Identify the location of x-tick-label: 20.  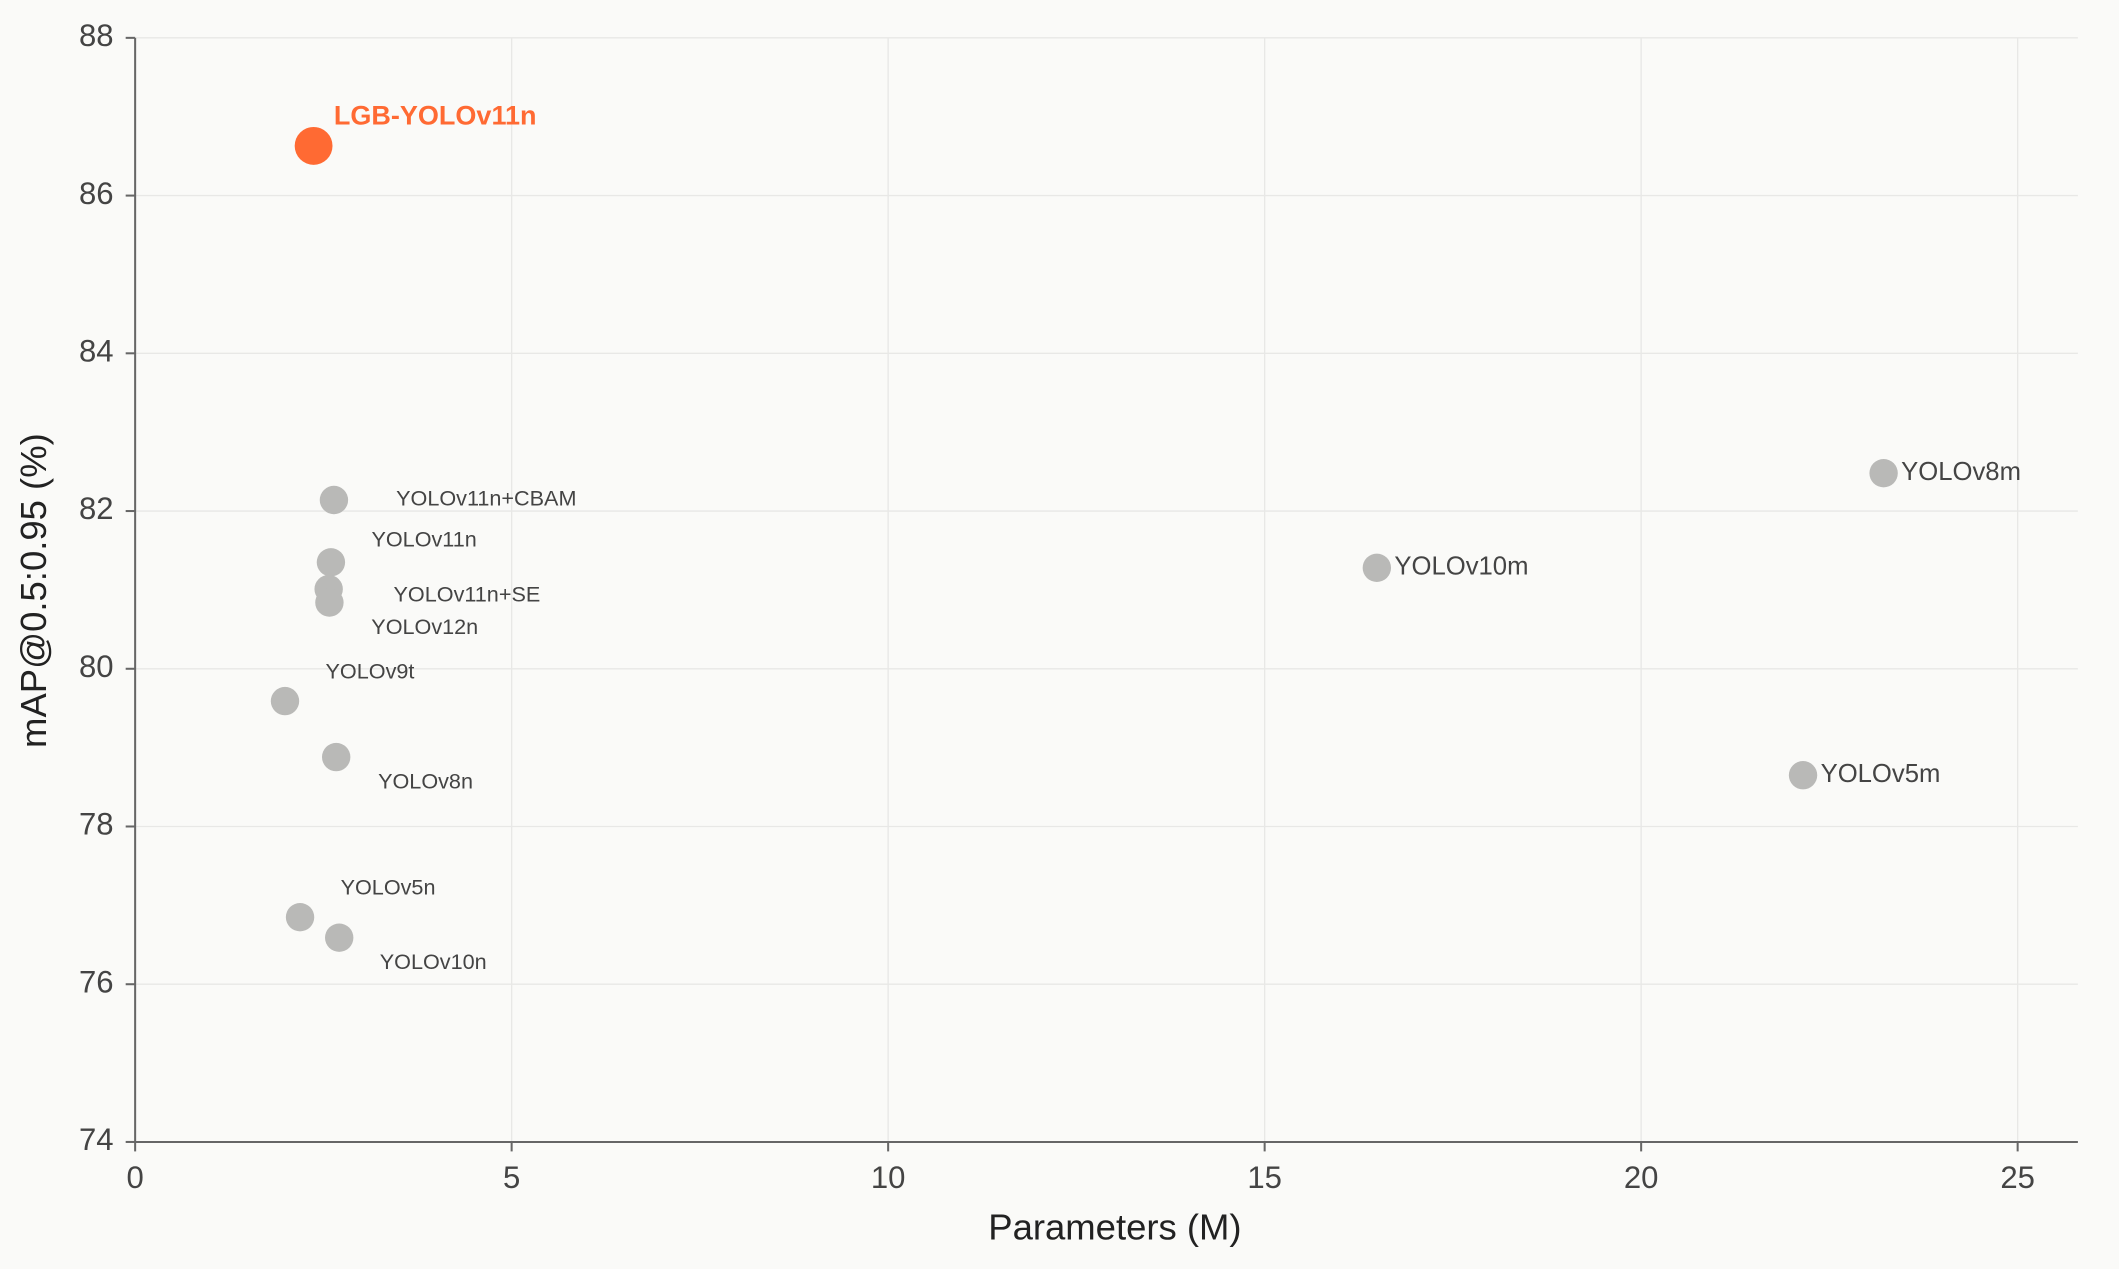
(1641, 1177).